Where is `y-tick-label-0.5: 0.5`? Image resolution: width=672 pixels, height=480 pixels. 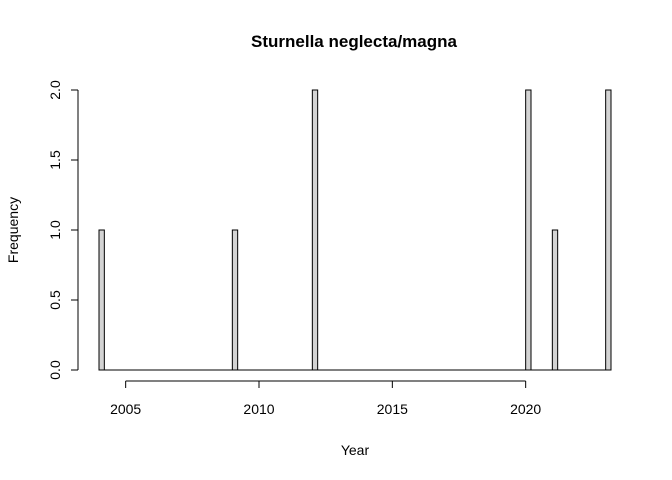
y-tick-label-0.5: 0.5 is located at coordinates (55, 300).